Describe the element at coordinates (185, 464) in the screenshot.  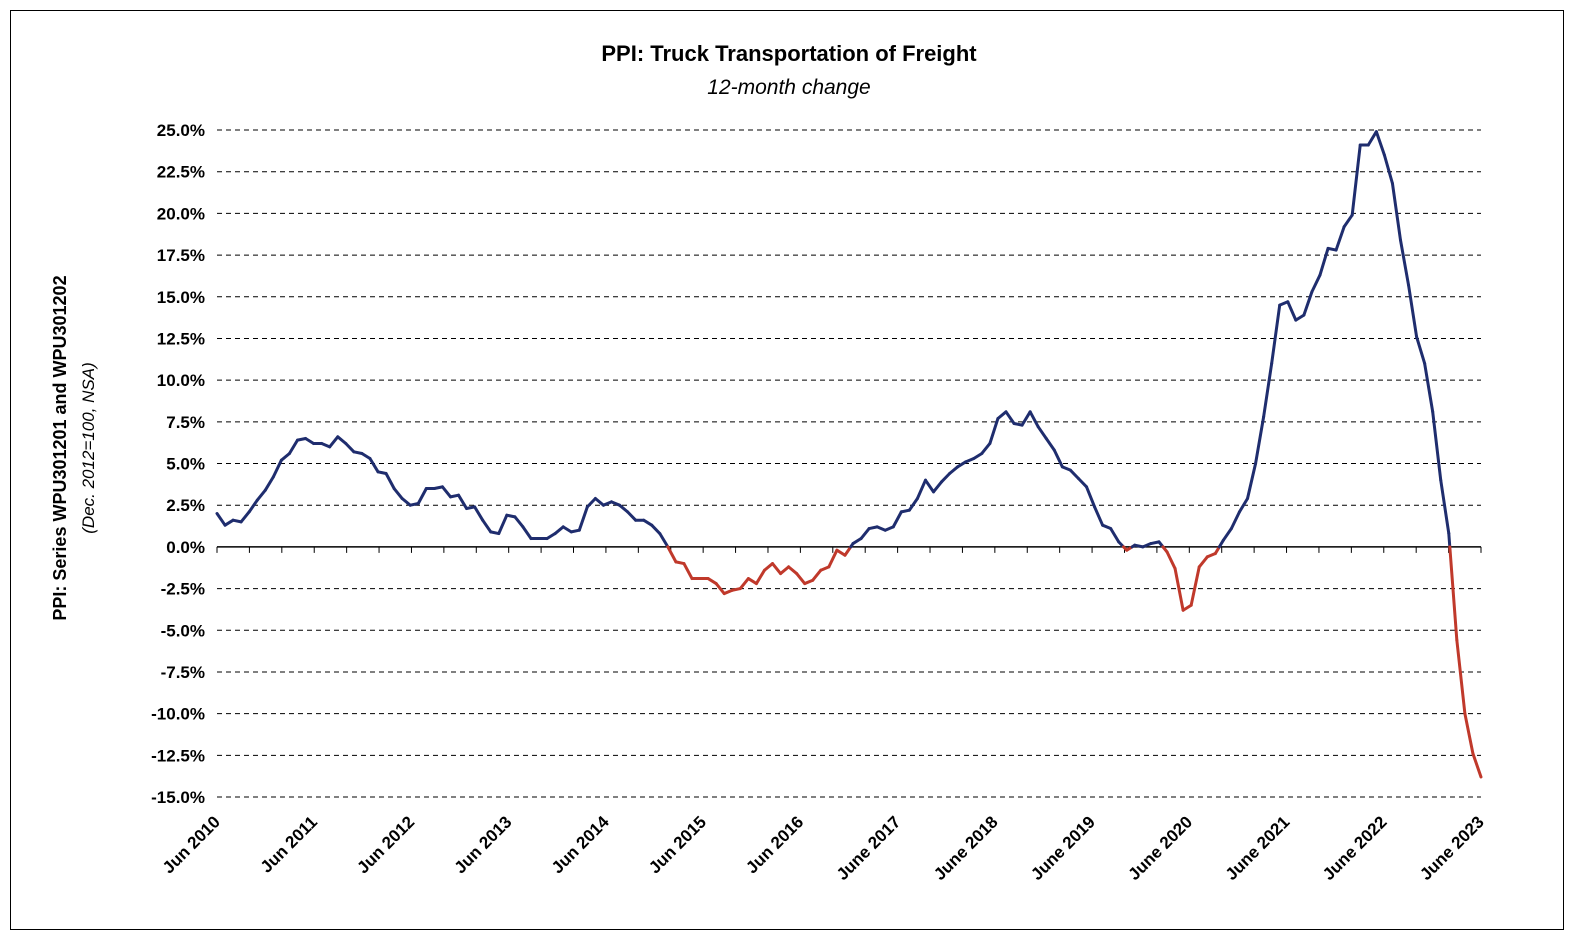
I see `y-tick-label: 5.0%` at that location.